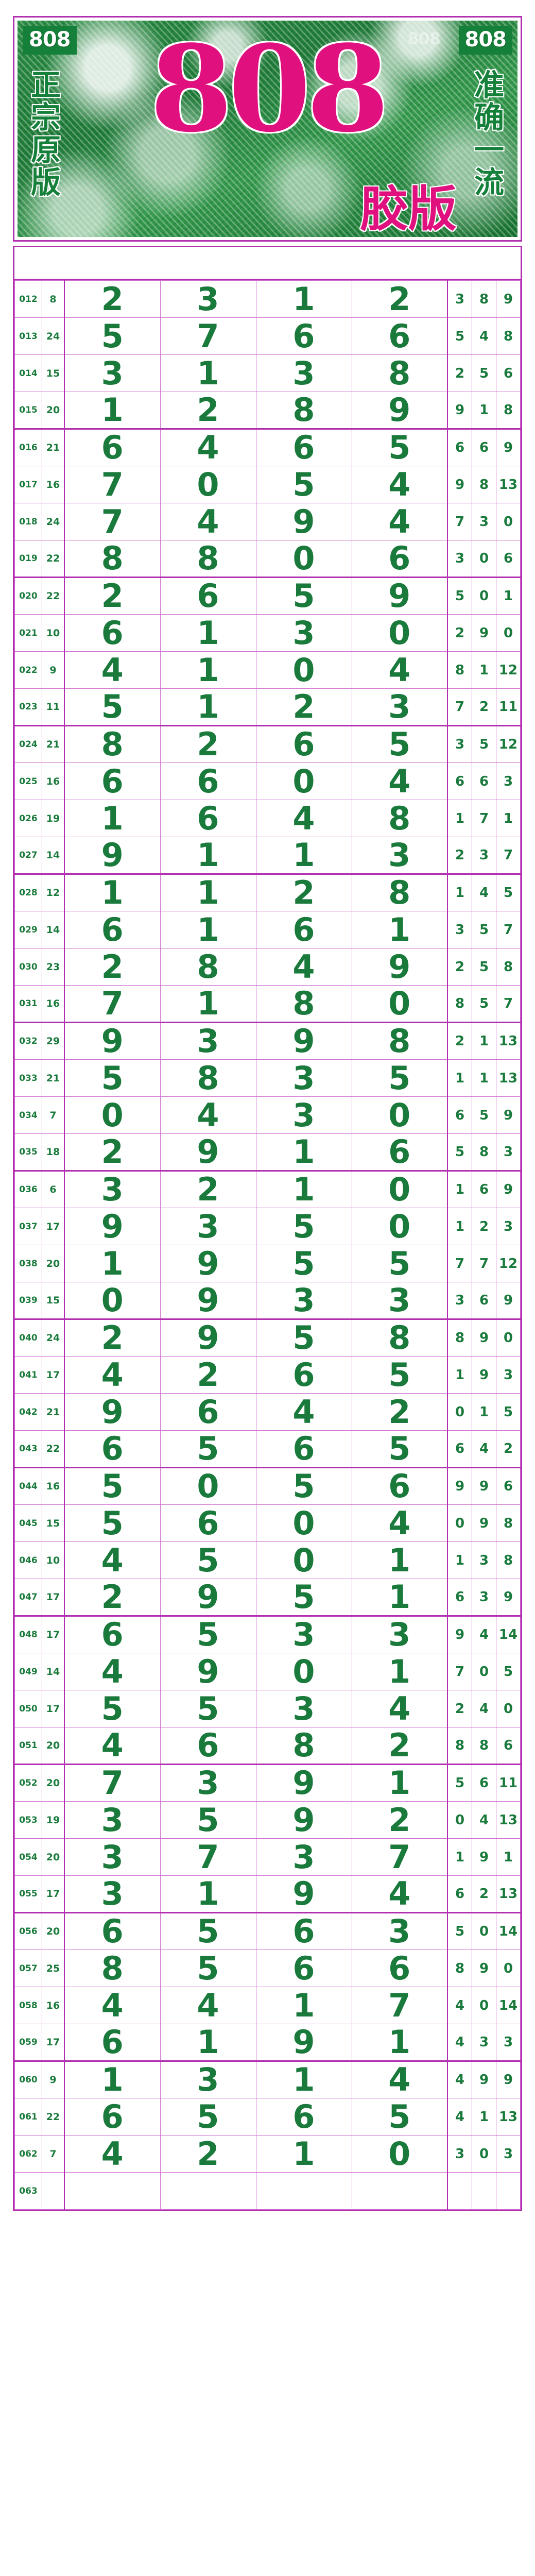 This screenshot has width=535, height=2576. Describe the element at coordinates (484, 781) in the screenshot. I see `cell-extra-value-2: 6` at that location.